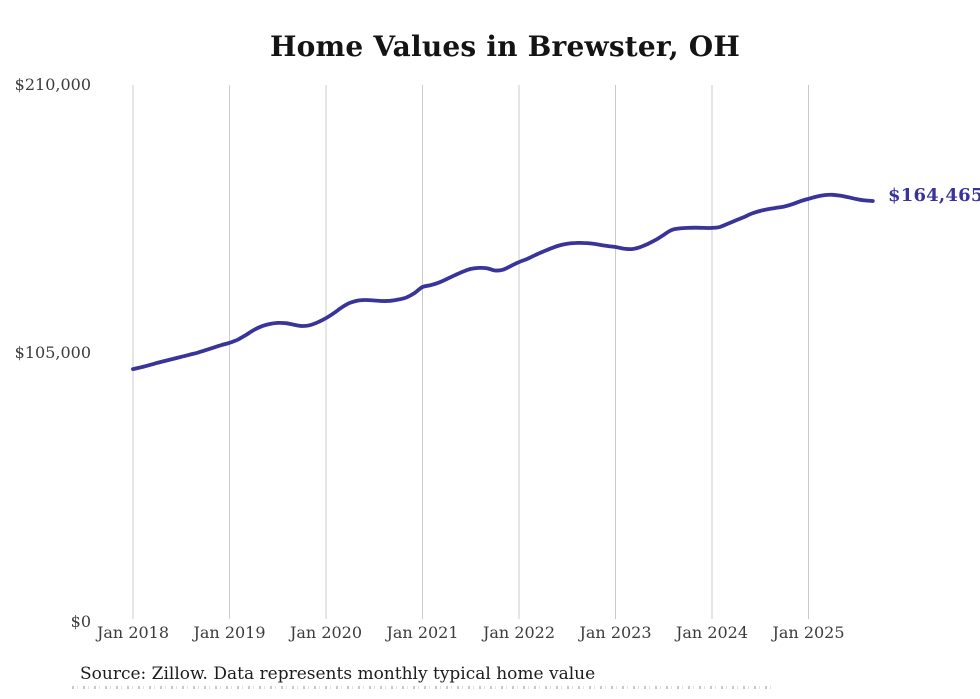 The image size is (980, 699). What do you see at coordinates (133, 632) in the screenshot?
I see `x-axis-tick-label-jan-2018: Jan 2018` at bounding box center [133, 632].